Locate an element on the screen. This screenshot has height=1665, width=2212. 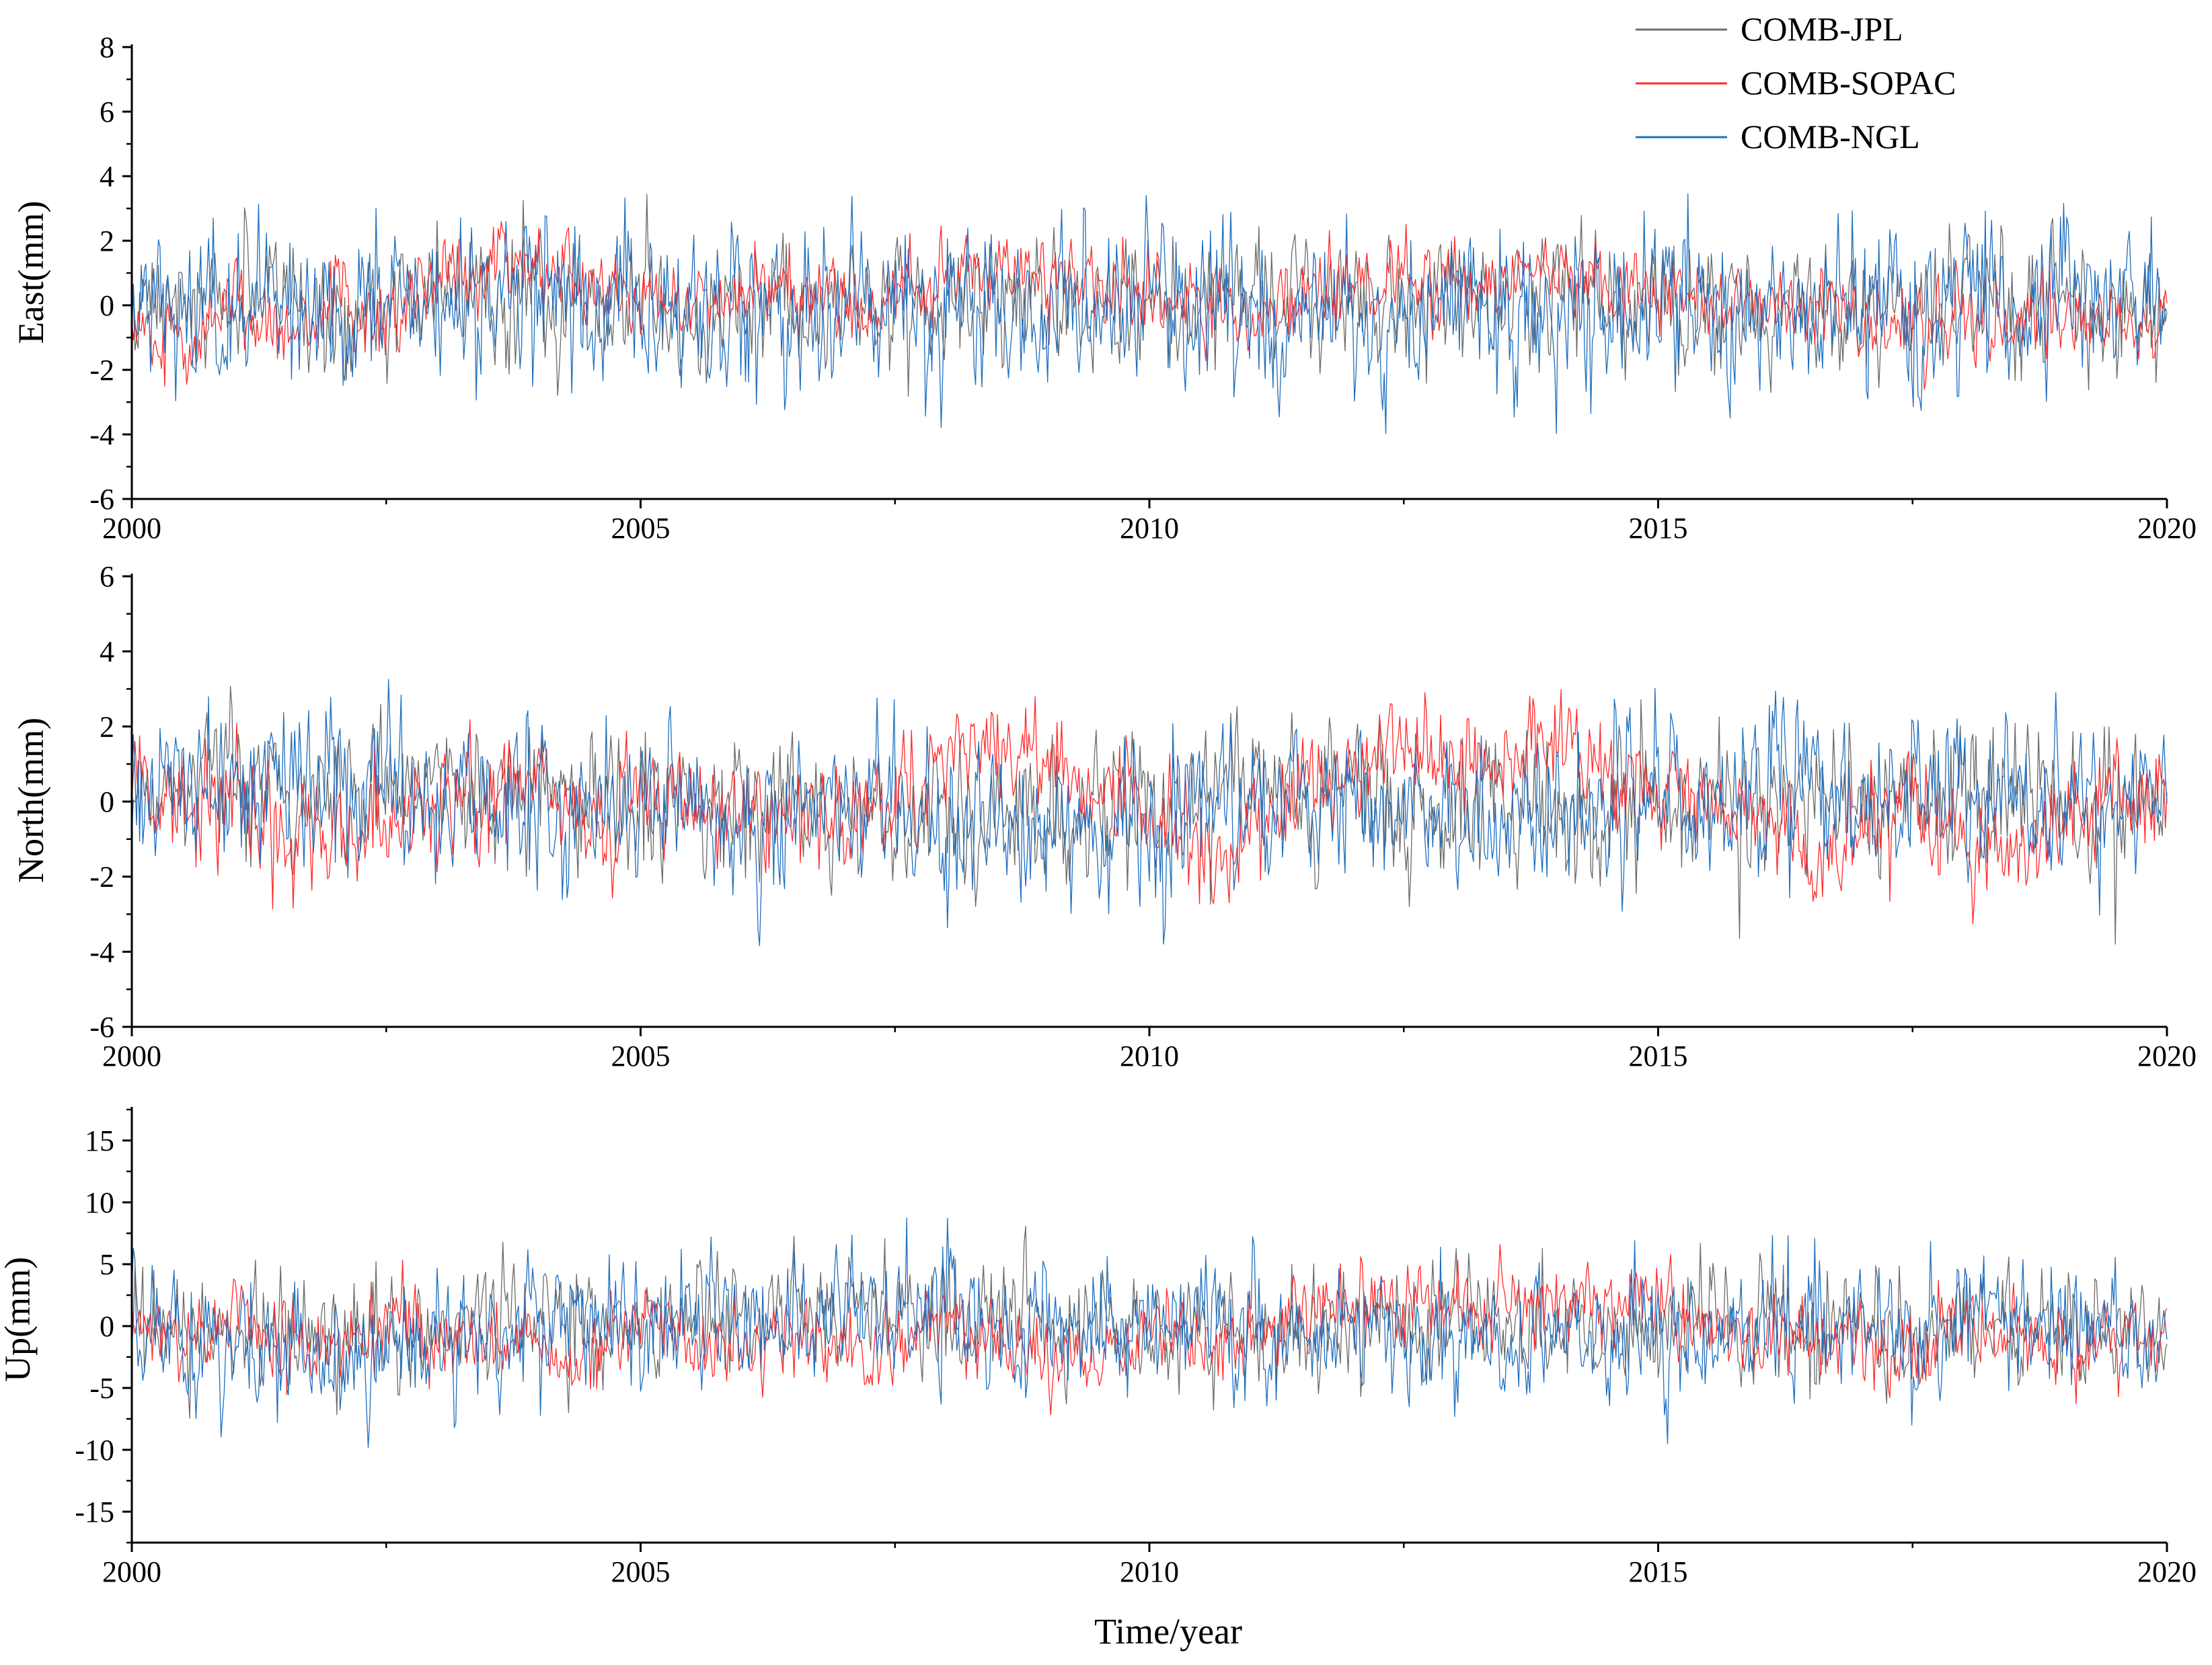
north-series-comb-jpl is located at coordinates (1149, 815).